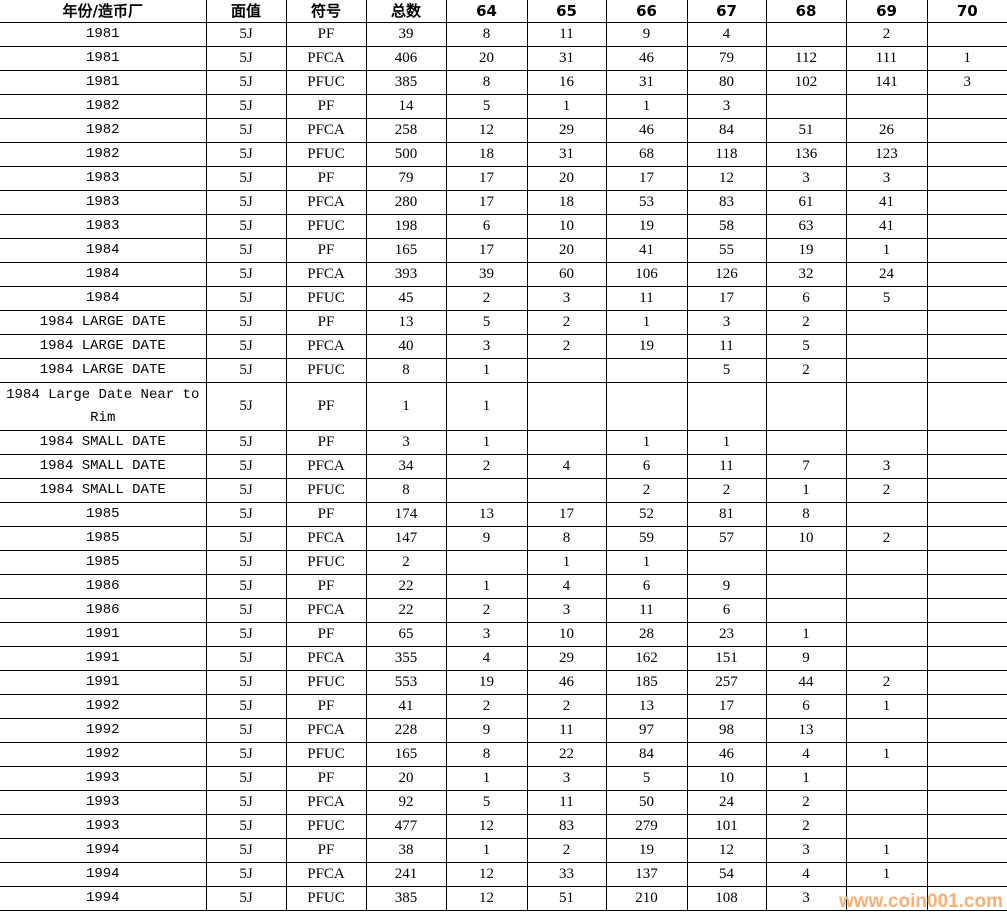 The height and width of the screenshot is (914, 1007). Describe the element at coordinates (646, 178) in the screenshot. I see `cell-grade-66: 17` at that location.